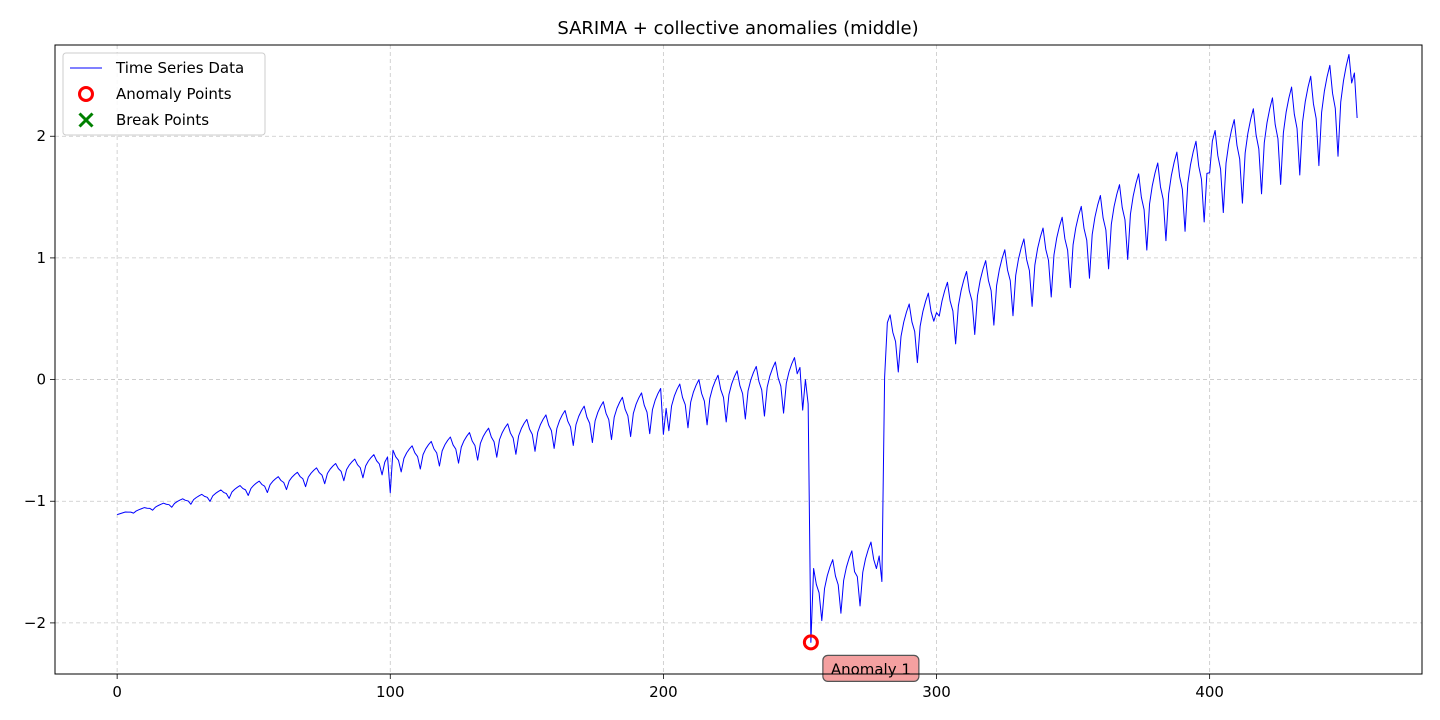 The width and height of the screenshot is (1440, 720). Describe the element at coordinates (41, 258) in the screenshot. I see `y-tick-label: 1` at that location.